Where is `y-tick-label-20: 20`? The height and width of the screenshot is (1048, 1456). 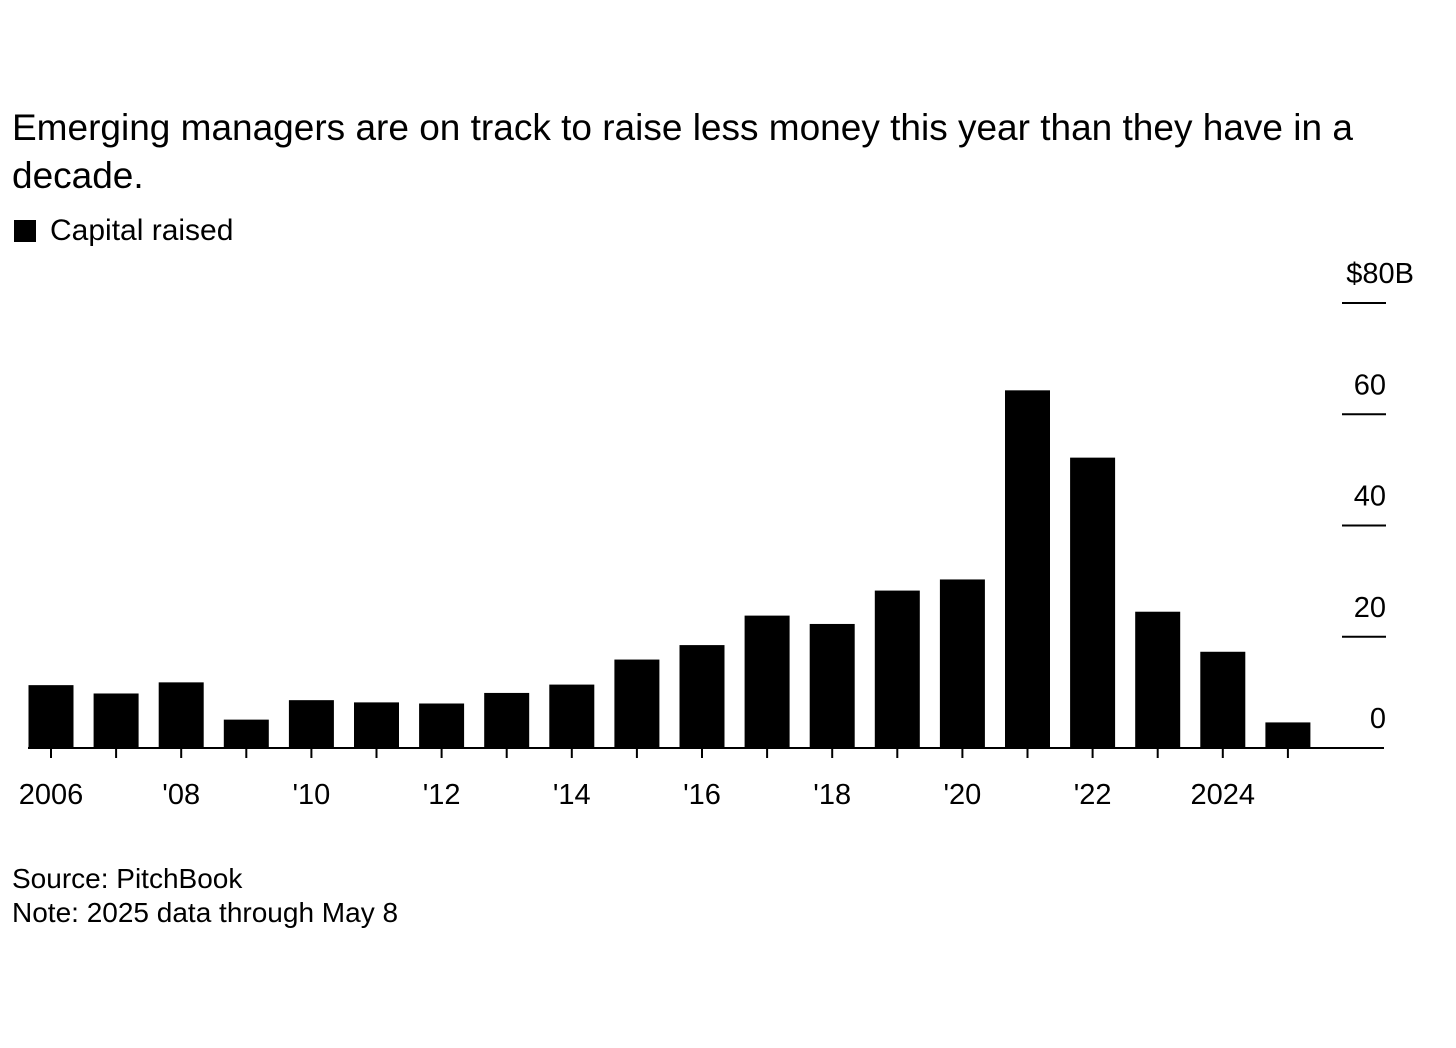 y-tick-label-20: 20 is located at coordinates (1370, 608).